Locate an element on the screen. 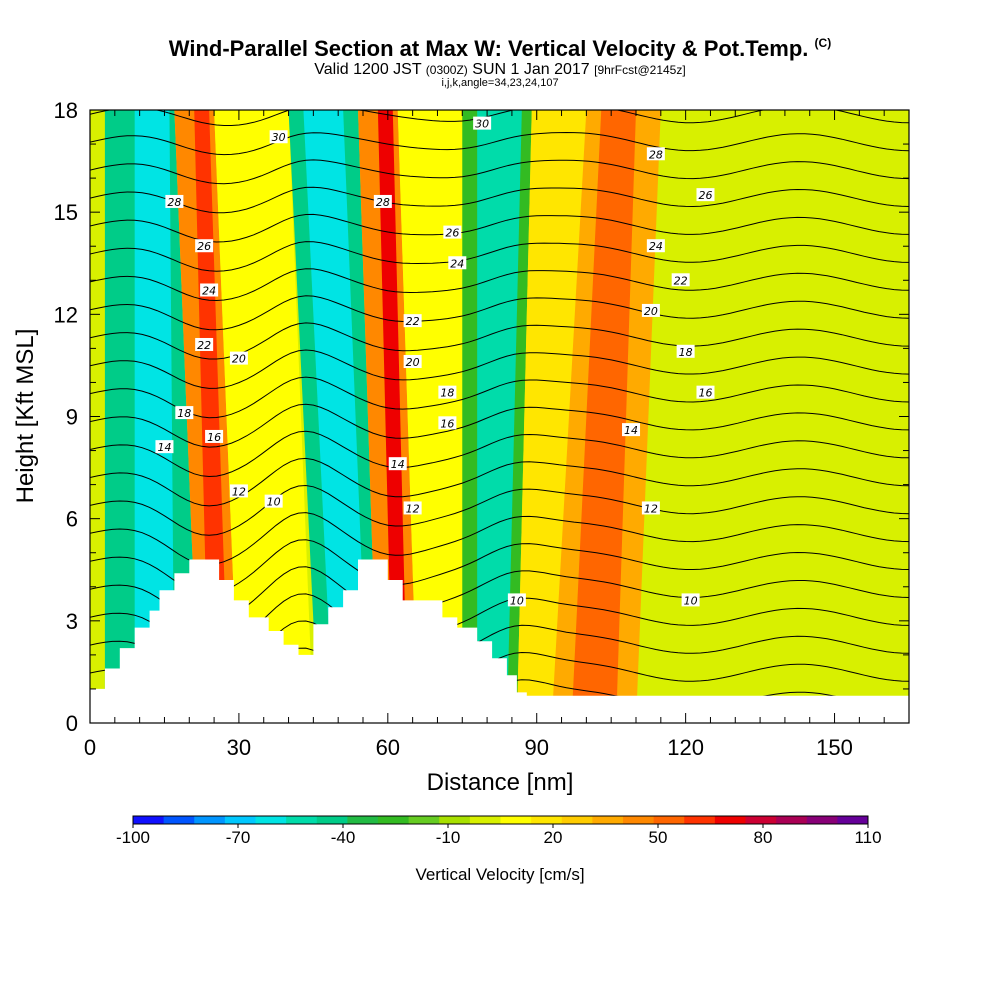 This screenshot has width=1000, height=1000. terrain is located at coordinates (499, 641).